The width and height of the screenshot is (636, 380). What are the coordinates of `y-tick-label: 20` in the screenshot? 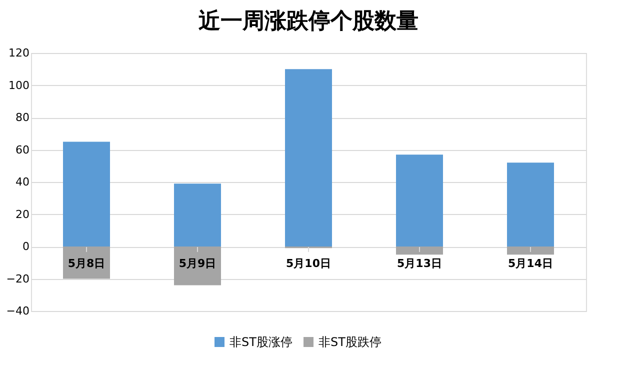 It's located at (23, 214).